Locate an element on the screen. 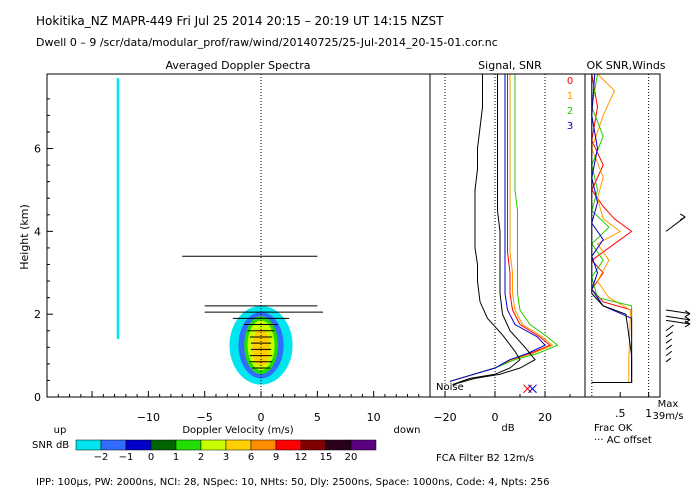 This screenshot has width=700, height=500. doppler-x-tick-label: 5 is located at coordinates (317, 417).